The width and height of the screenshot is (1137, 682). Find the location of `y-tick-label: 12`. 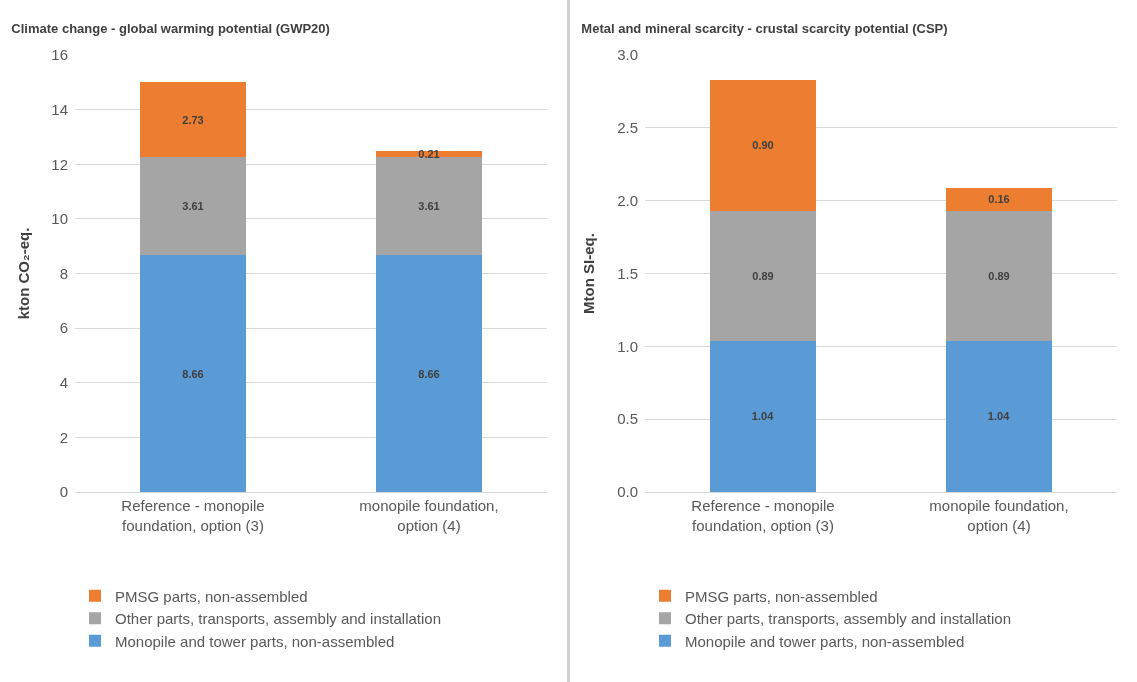

y-tick-label: 12 is located at coordinates (59, 164).